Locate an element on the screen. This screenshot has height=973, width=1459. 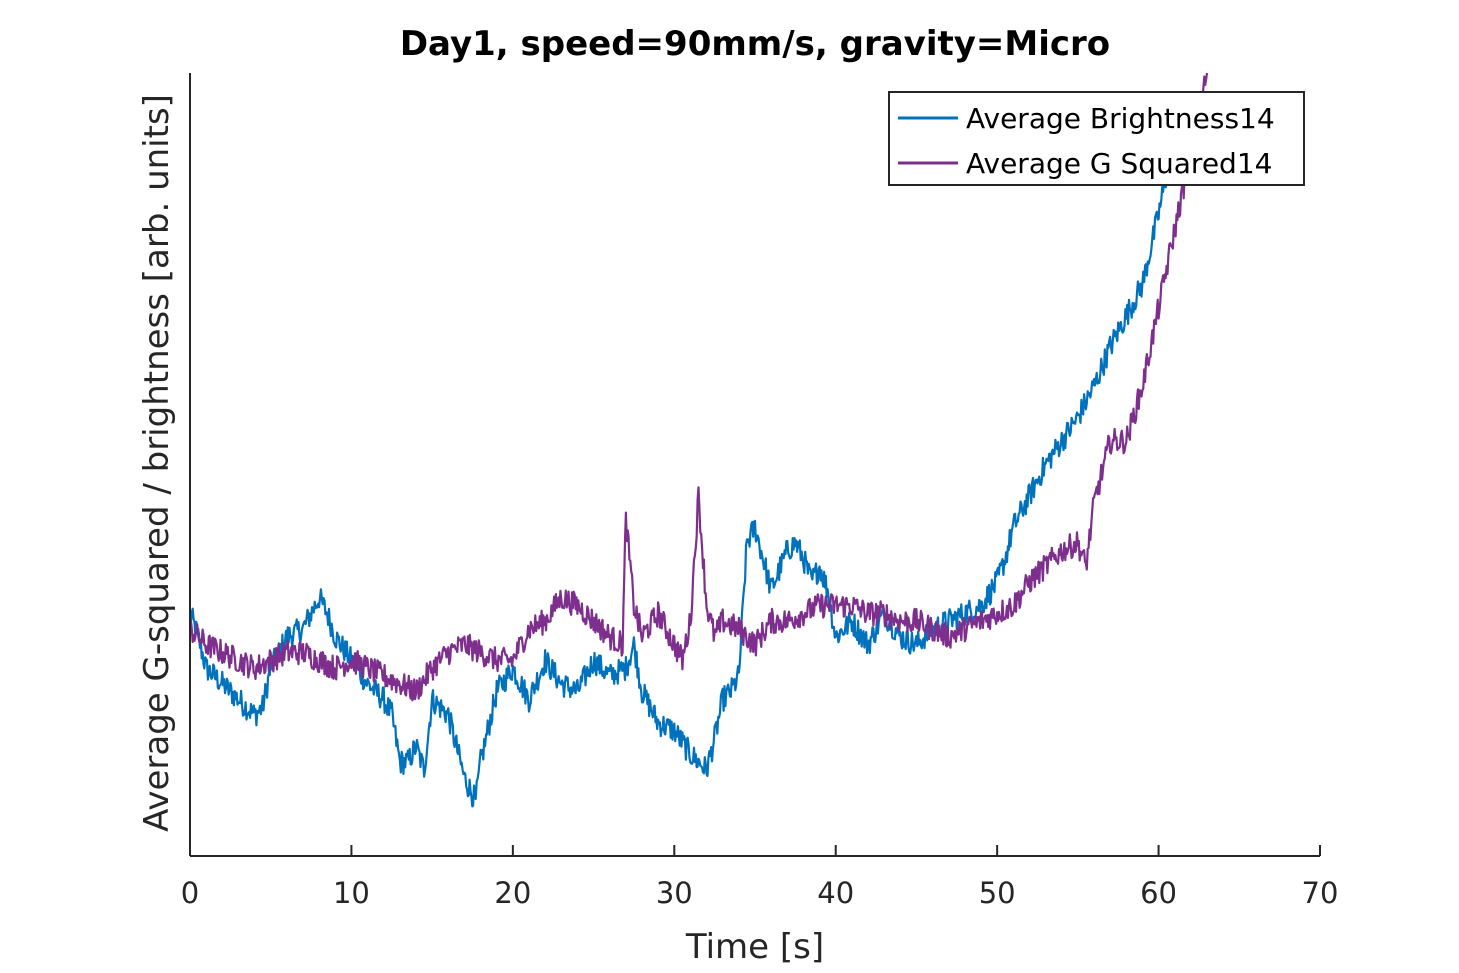
x-tick-label: 50 is located at coordinates (997, 893).